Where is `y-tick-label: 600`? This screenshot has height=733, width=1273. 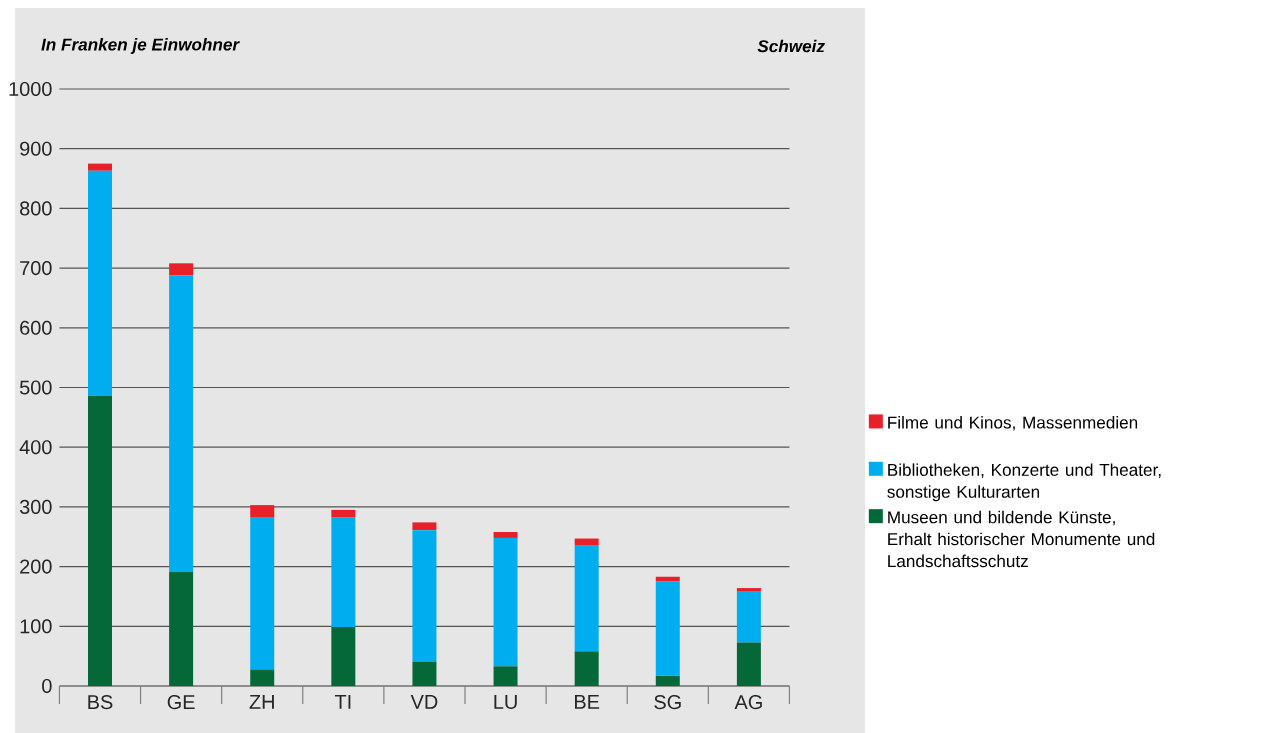 y-tick-label: 600 is located at coordinates (36, 327).